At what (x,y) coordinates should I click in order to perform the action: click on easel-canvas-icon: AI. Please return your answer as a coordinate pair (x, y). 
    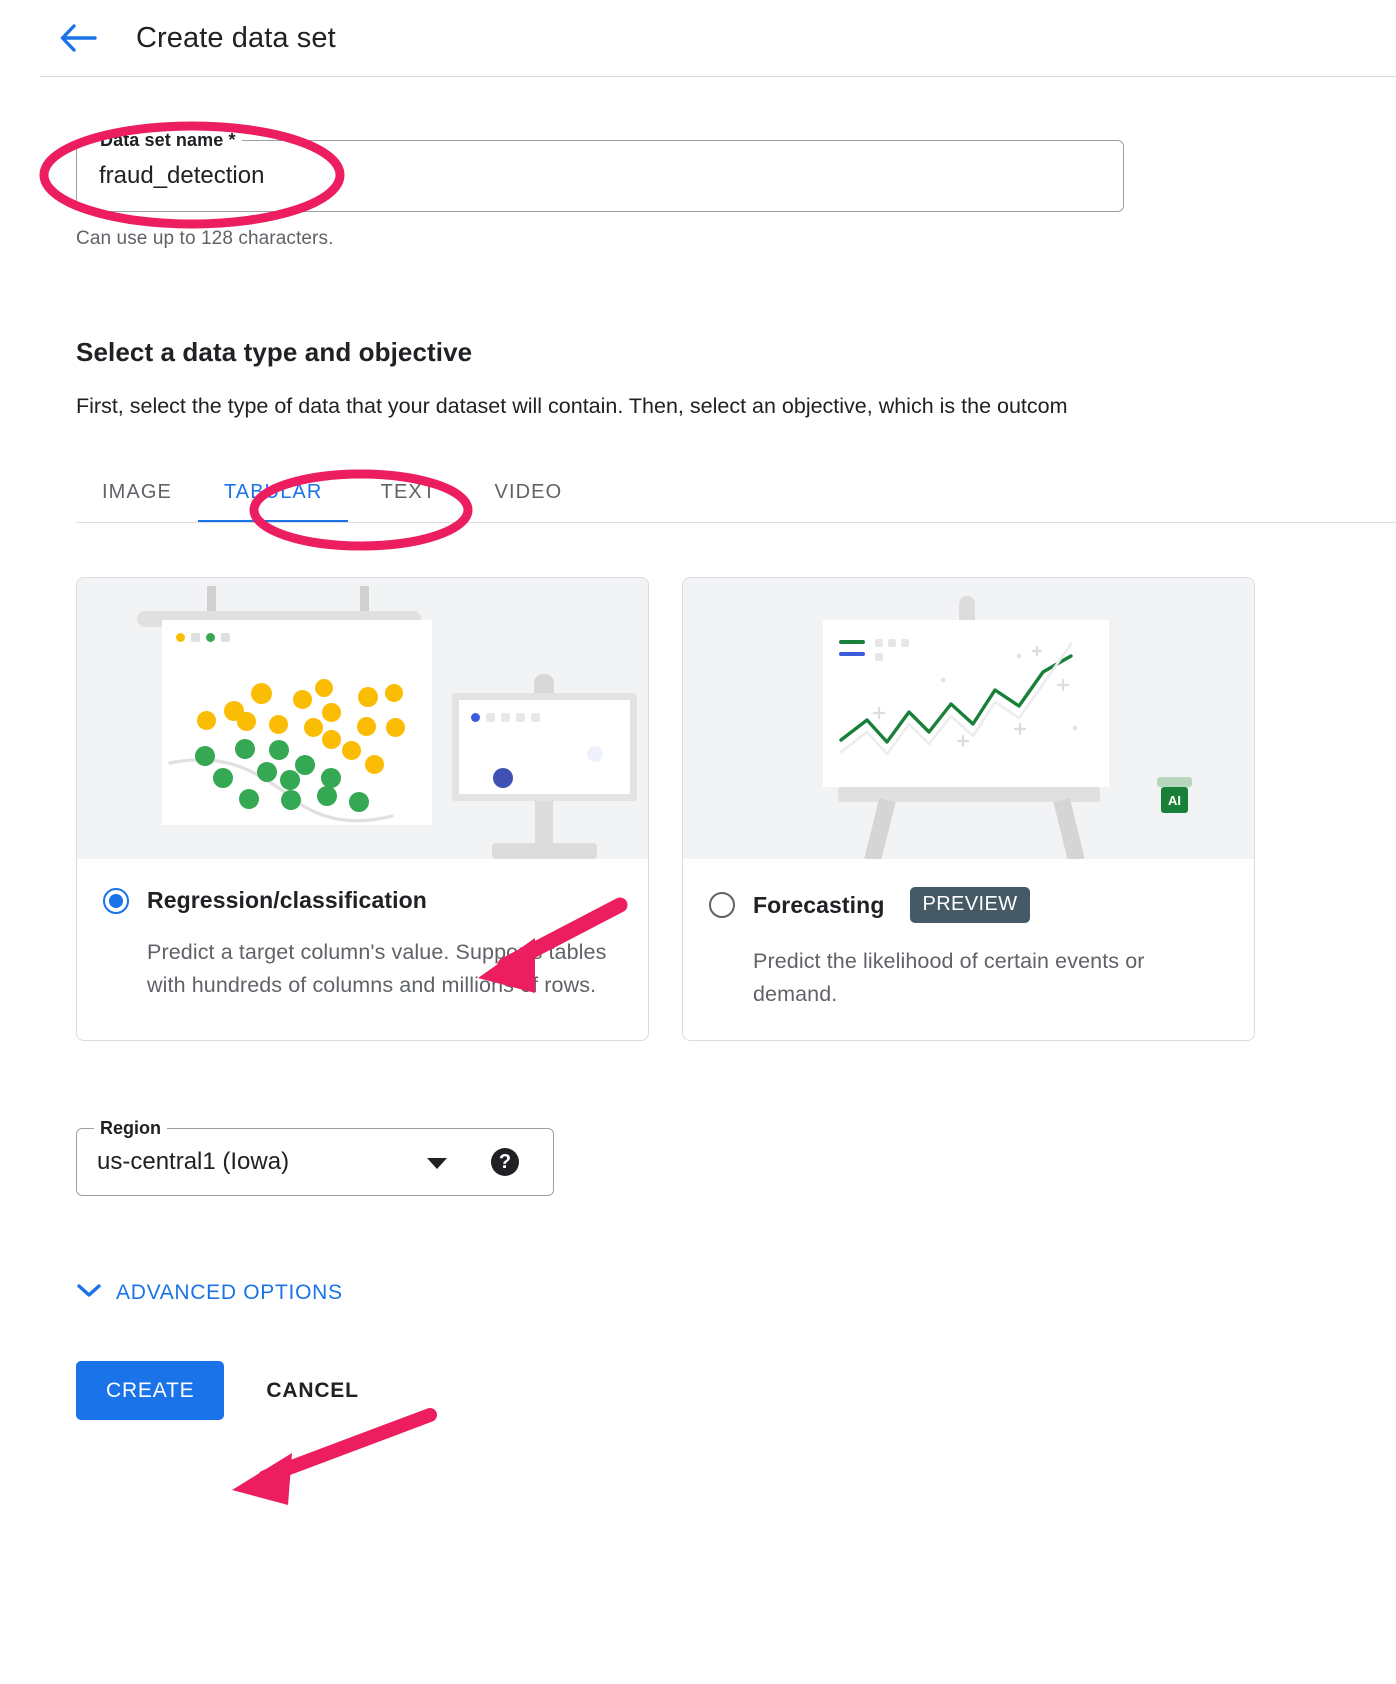
    Looking at the image, I should click on (1007, 716).